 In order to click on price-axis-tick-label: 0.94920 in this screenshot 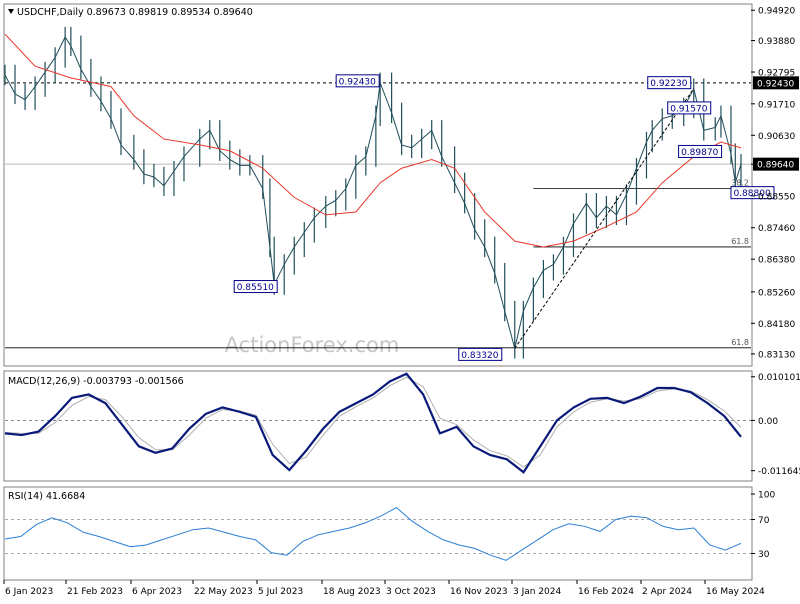, I will do `click(776, 12)`.